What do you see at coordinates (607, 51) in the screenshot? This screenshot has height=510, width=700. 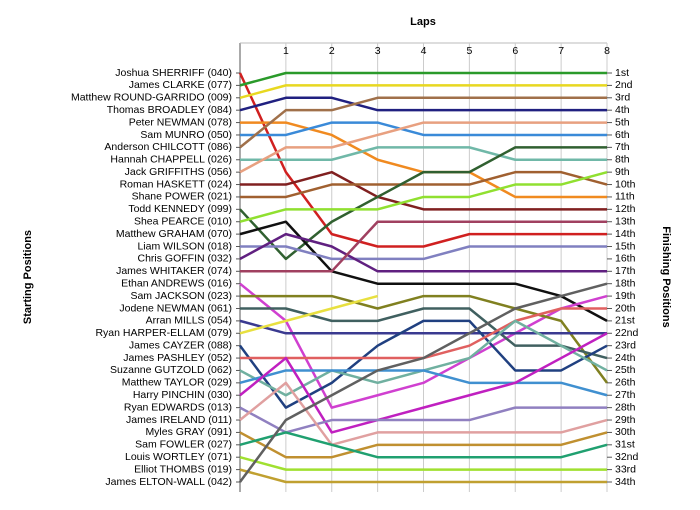 I see `x-tick-label: 8` at bounding box center [607, 51].